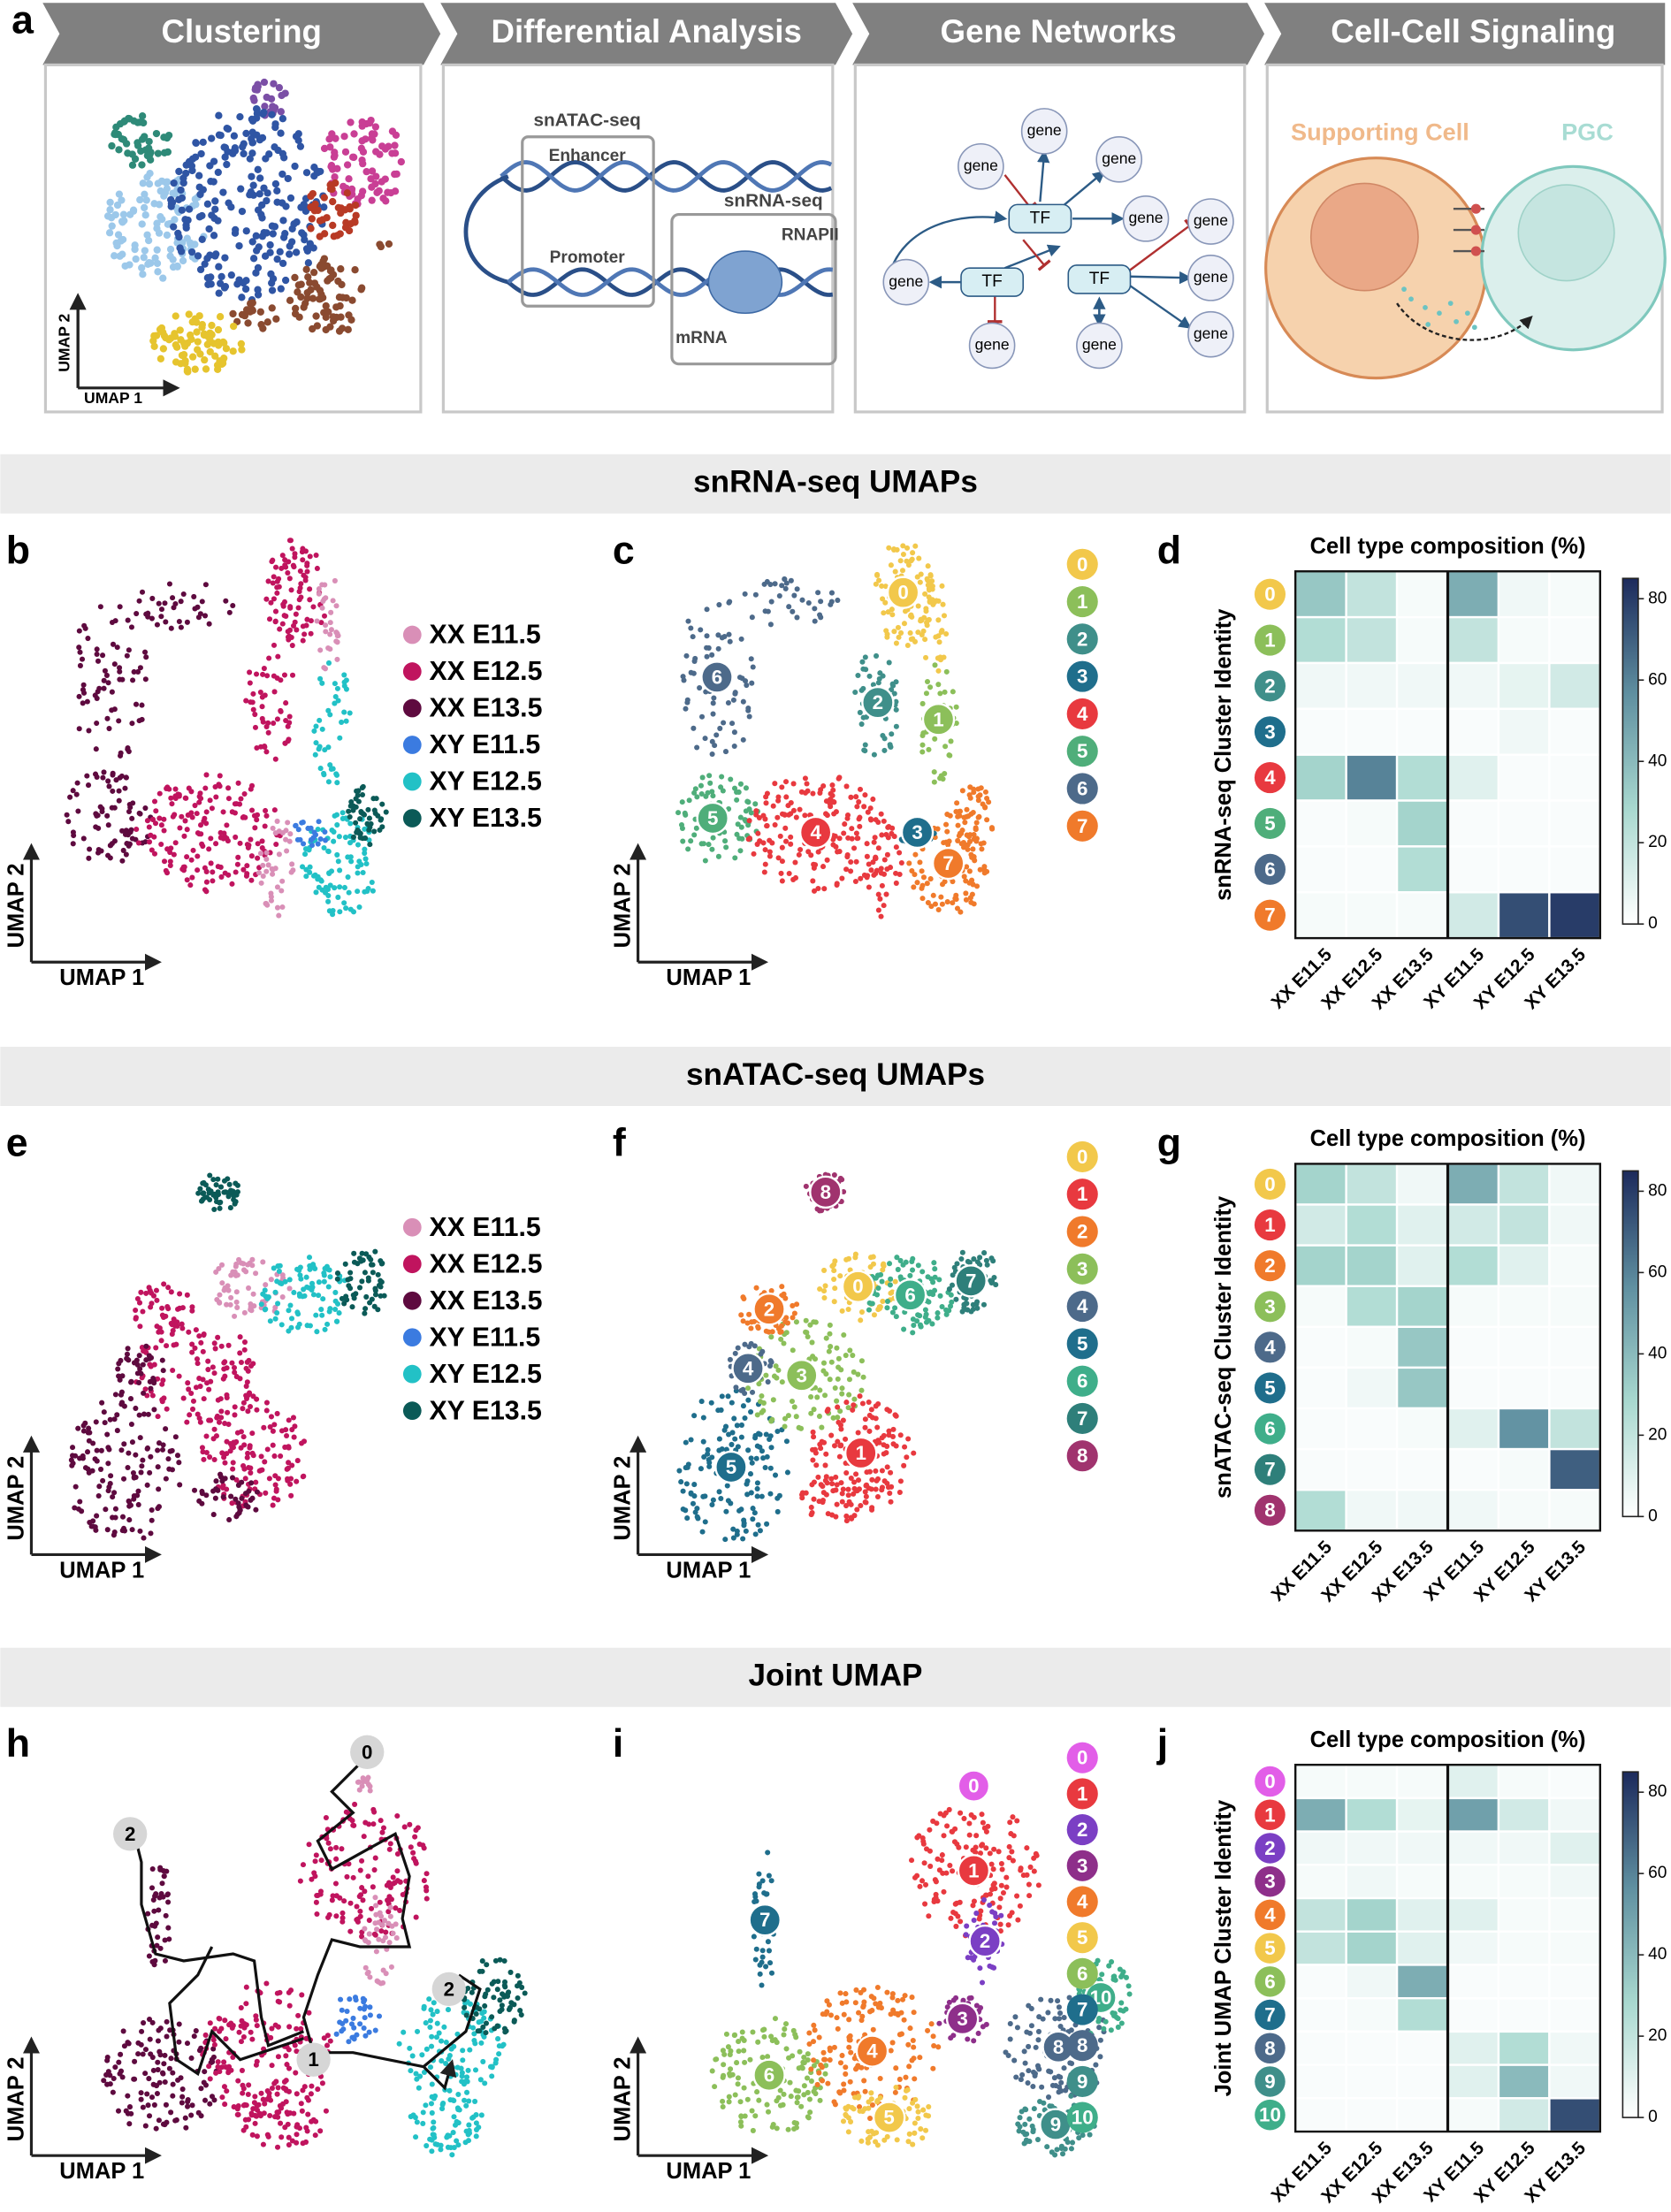  Describe the element at coordinates (917, 832) in the screenshot. I see `cluster-badge` at that location.